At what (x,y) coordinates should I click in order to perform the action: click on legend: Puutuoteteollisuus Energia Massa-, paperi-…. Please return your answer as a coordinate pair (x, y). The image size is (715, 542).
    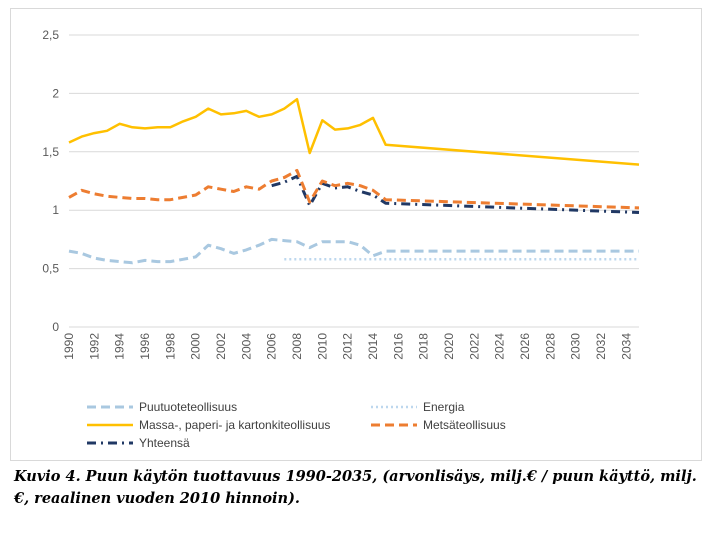
    Looking at the image, I should click on (296, 425).